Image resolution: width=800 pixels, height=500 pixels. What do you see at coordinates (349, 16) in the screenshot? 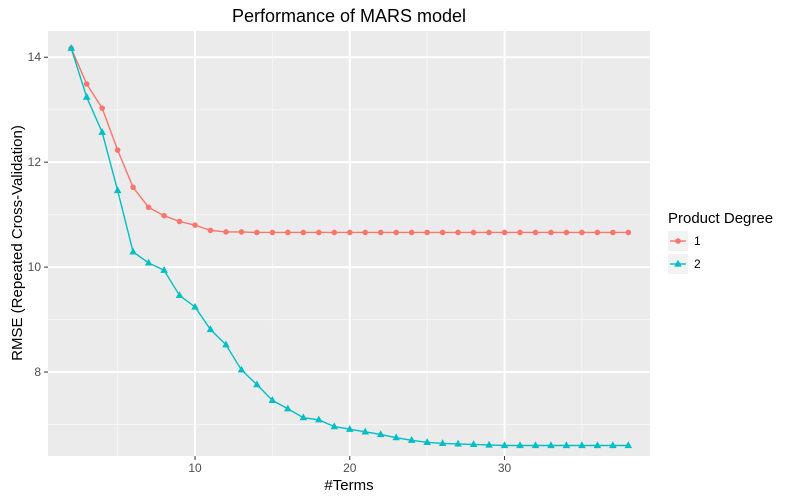
I see `chart-title: Performance of MARS model` at bounding box center [349, 16].